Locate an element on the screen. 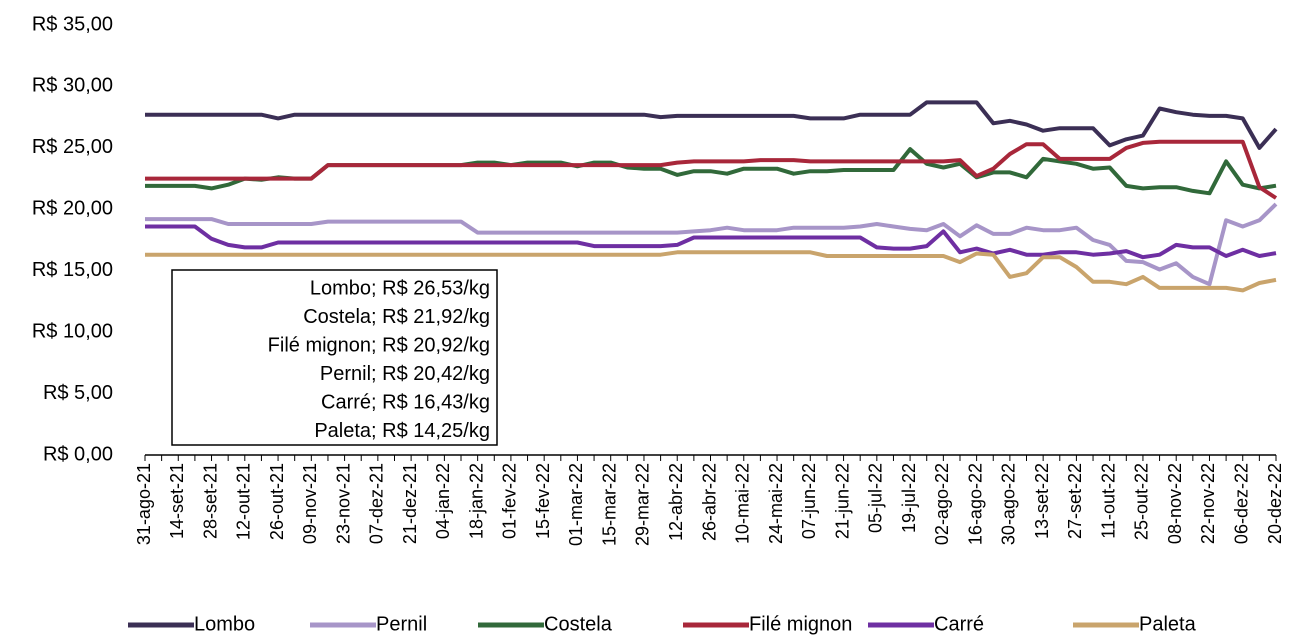 The height and width of the screenshot is (639, 1302). x-tick-label: 21-jun-22 is located at coordinates (842, 501).